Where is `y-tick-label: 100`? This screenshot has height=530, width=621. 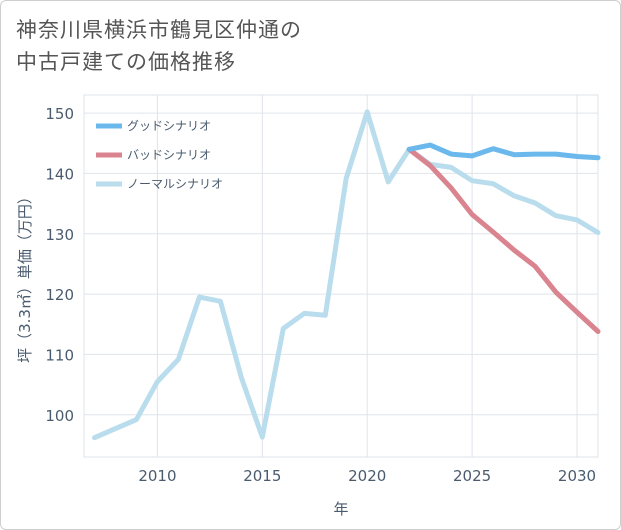
y-tick-label: 100 is located at coordinates (59, 416).